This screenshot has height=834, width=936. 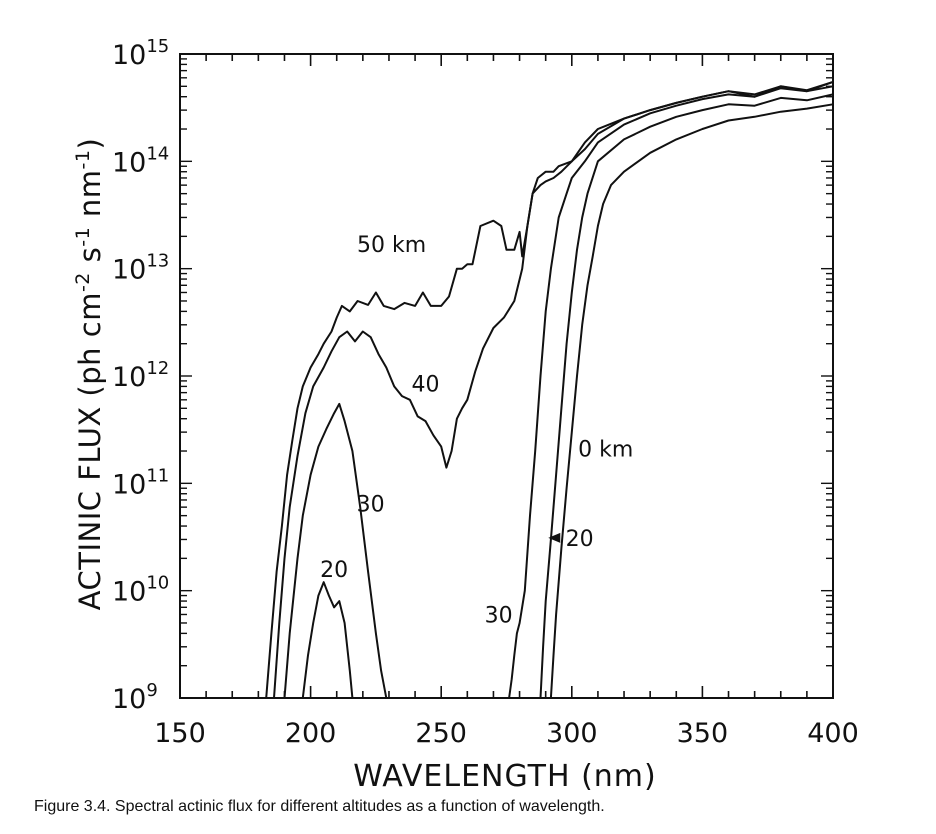 I want to click on x-ticks: 150 200 250 300 350 400, so click(x=506, y=733).